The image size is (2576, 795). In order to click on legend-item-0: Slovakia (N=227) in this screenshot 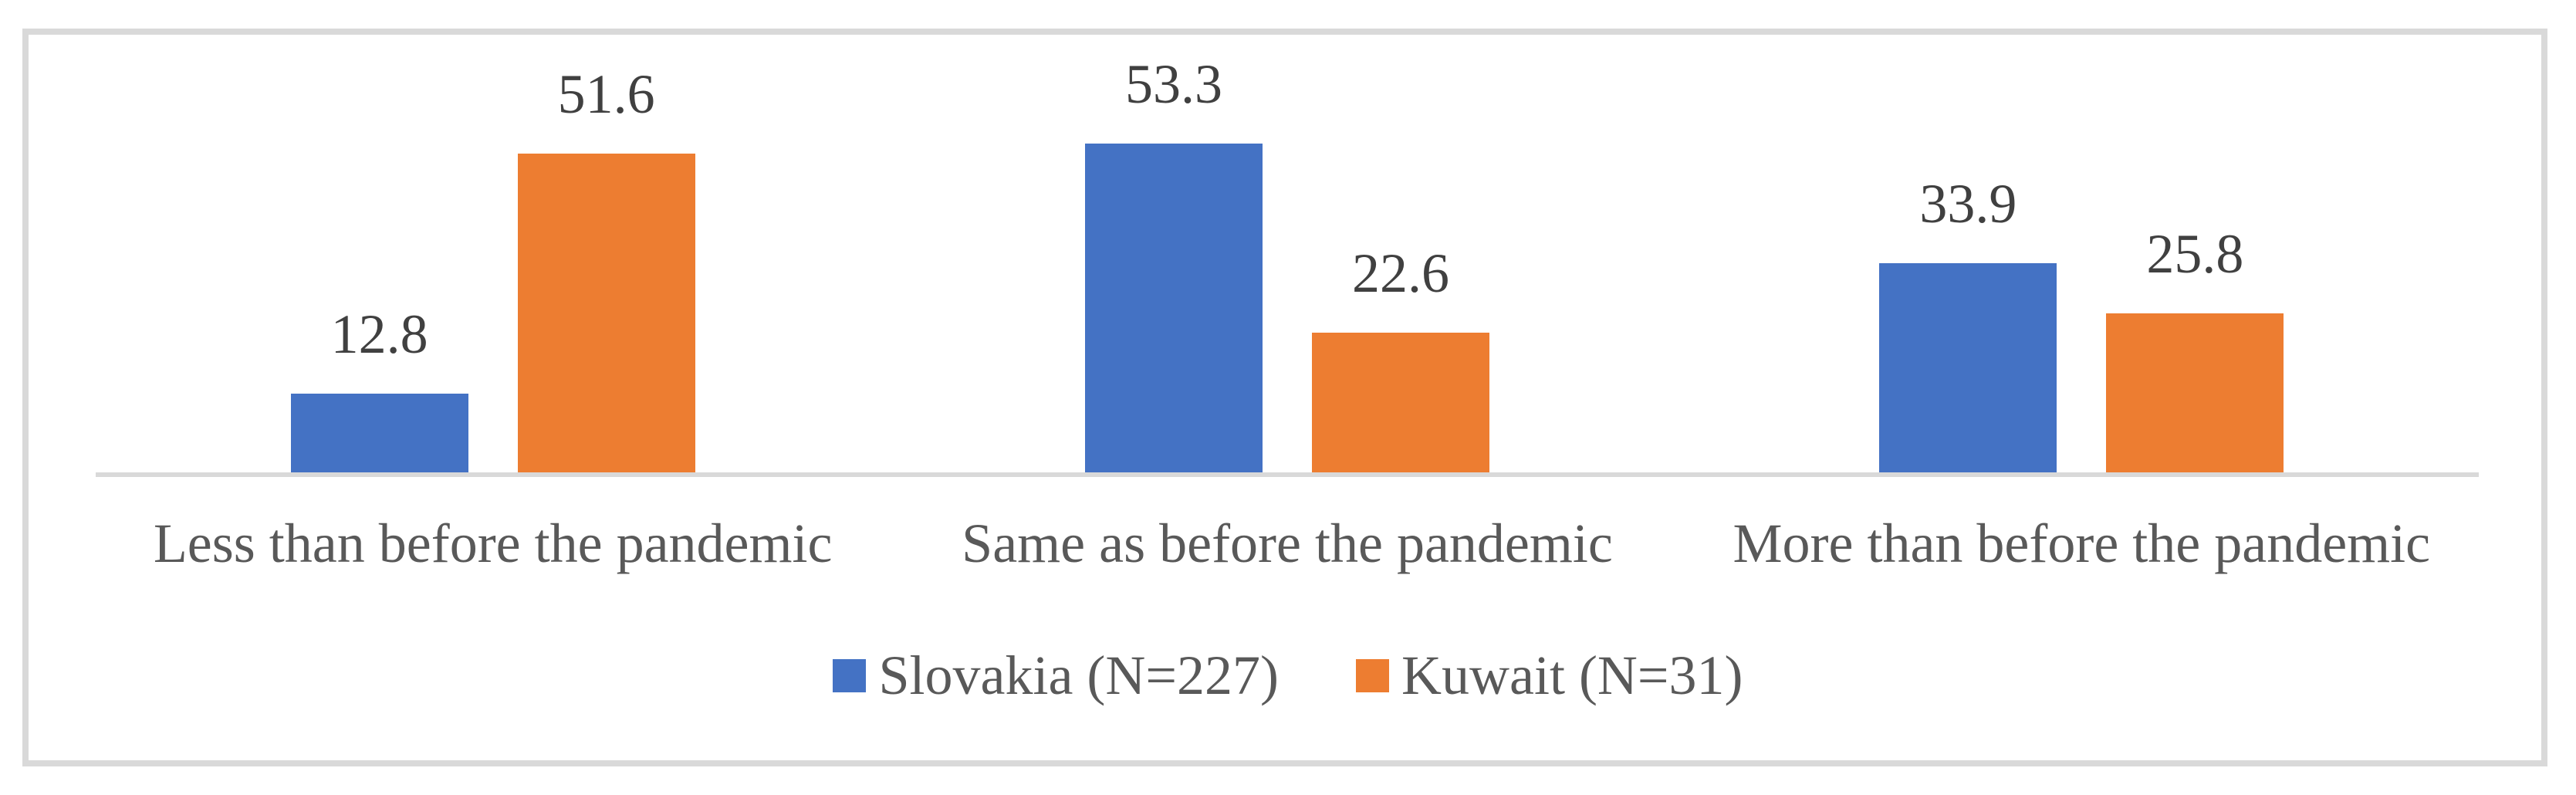, I will do `click(1056, 675)`.